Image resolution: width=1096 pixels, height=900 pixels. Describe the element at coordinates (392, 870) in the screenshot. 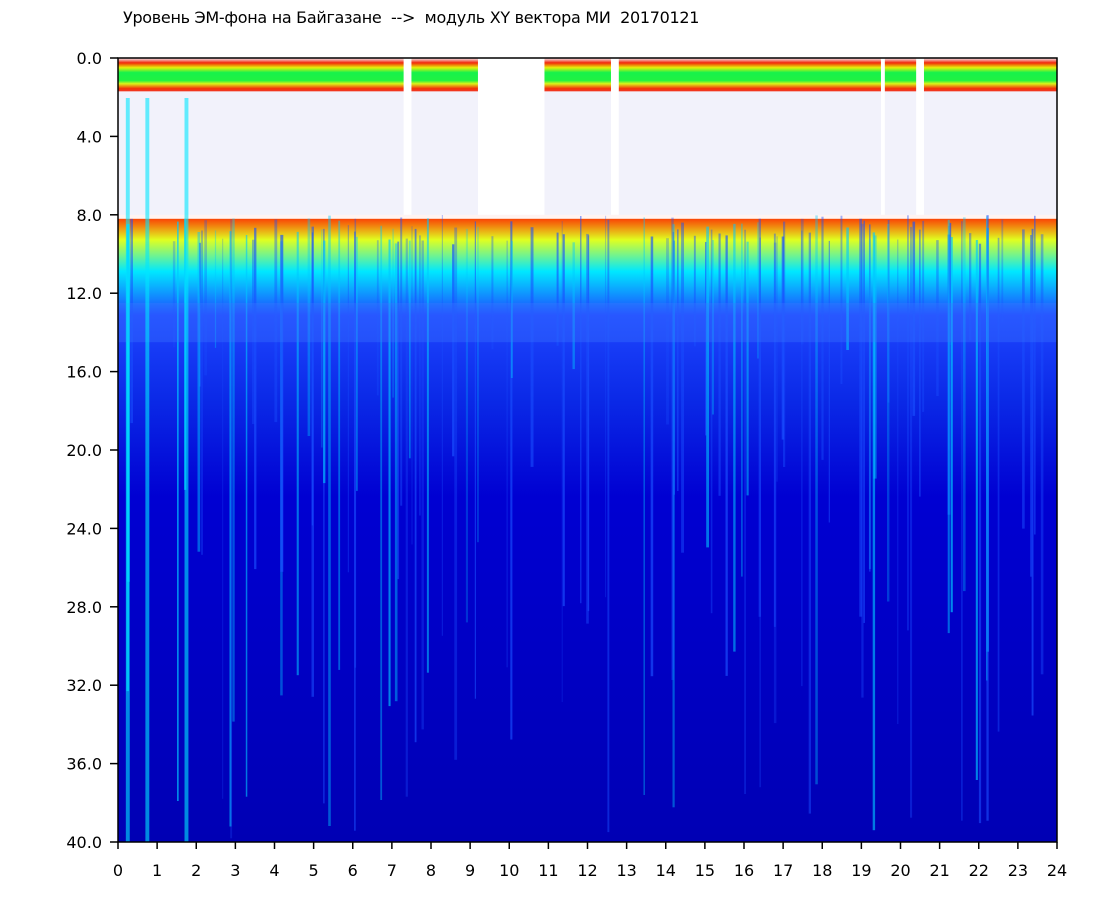

I see `x-tick-label: 7` at that location.